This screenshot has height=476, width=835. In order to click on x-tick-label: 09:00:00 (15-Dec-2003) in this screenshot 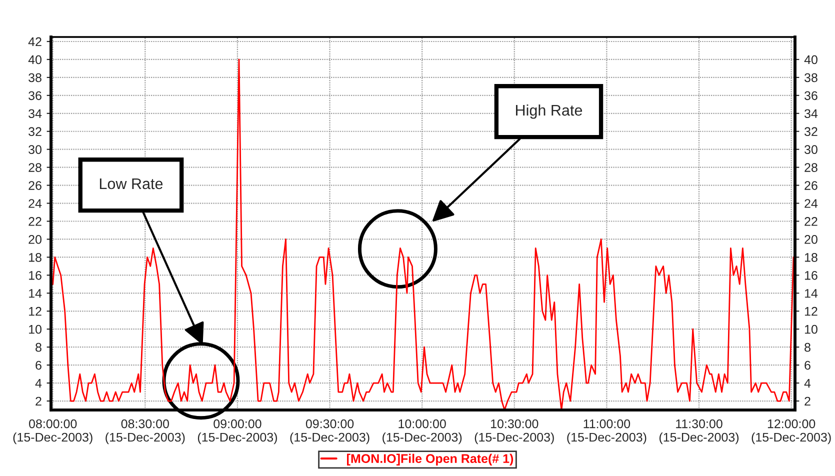, I will do `click(237, 431)`.